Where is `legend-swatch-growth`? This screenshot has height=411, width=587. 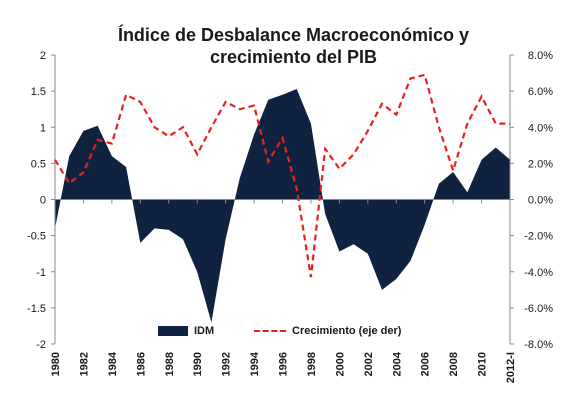
legend-swatch-growth is located at coordinates (270, 331).